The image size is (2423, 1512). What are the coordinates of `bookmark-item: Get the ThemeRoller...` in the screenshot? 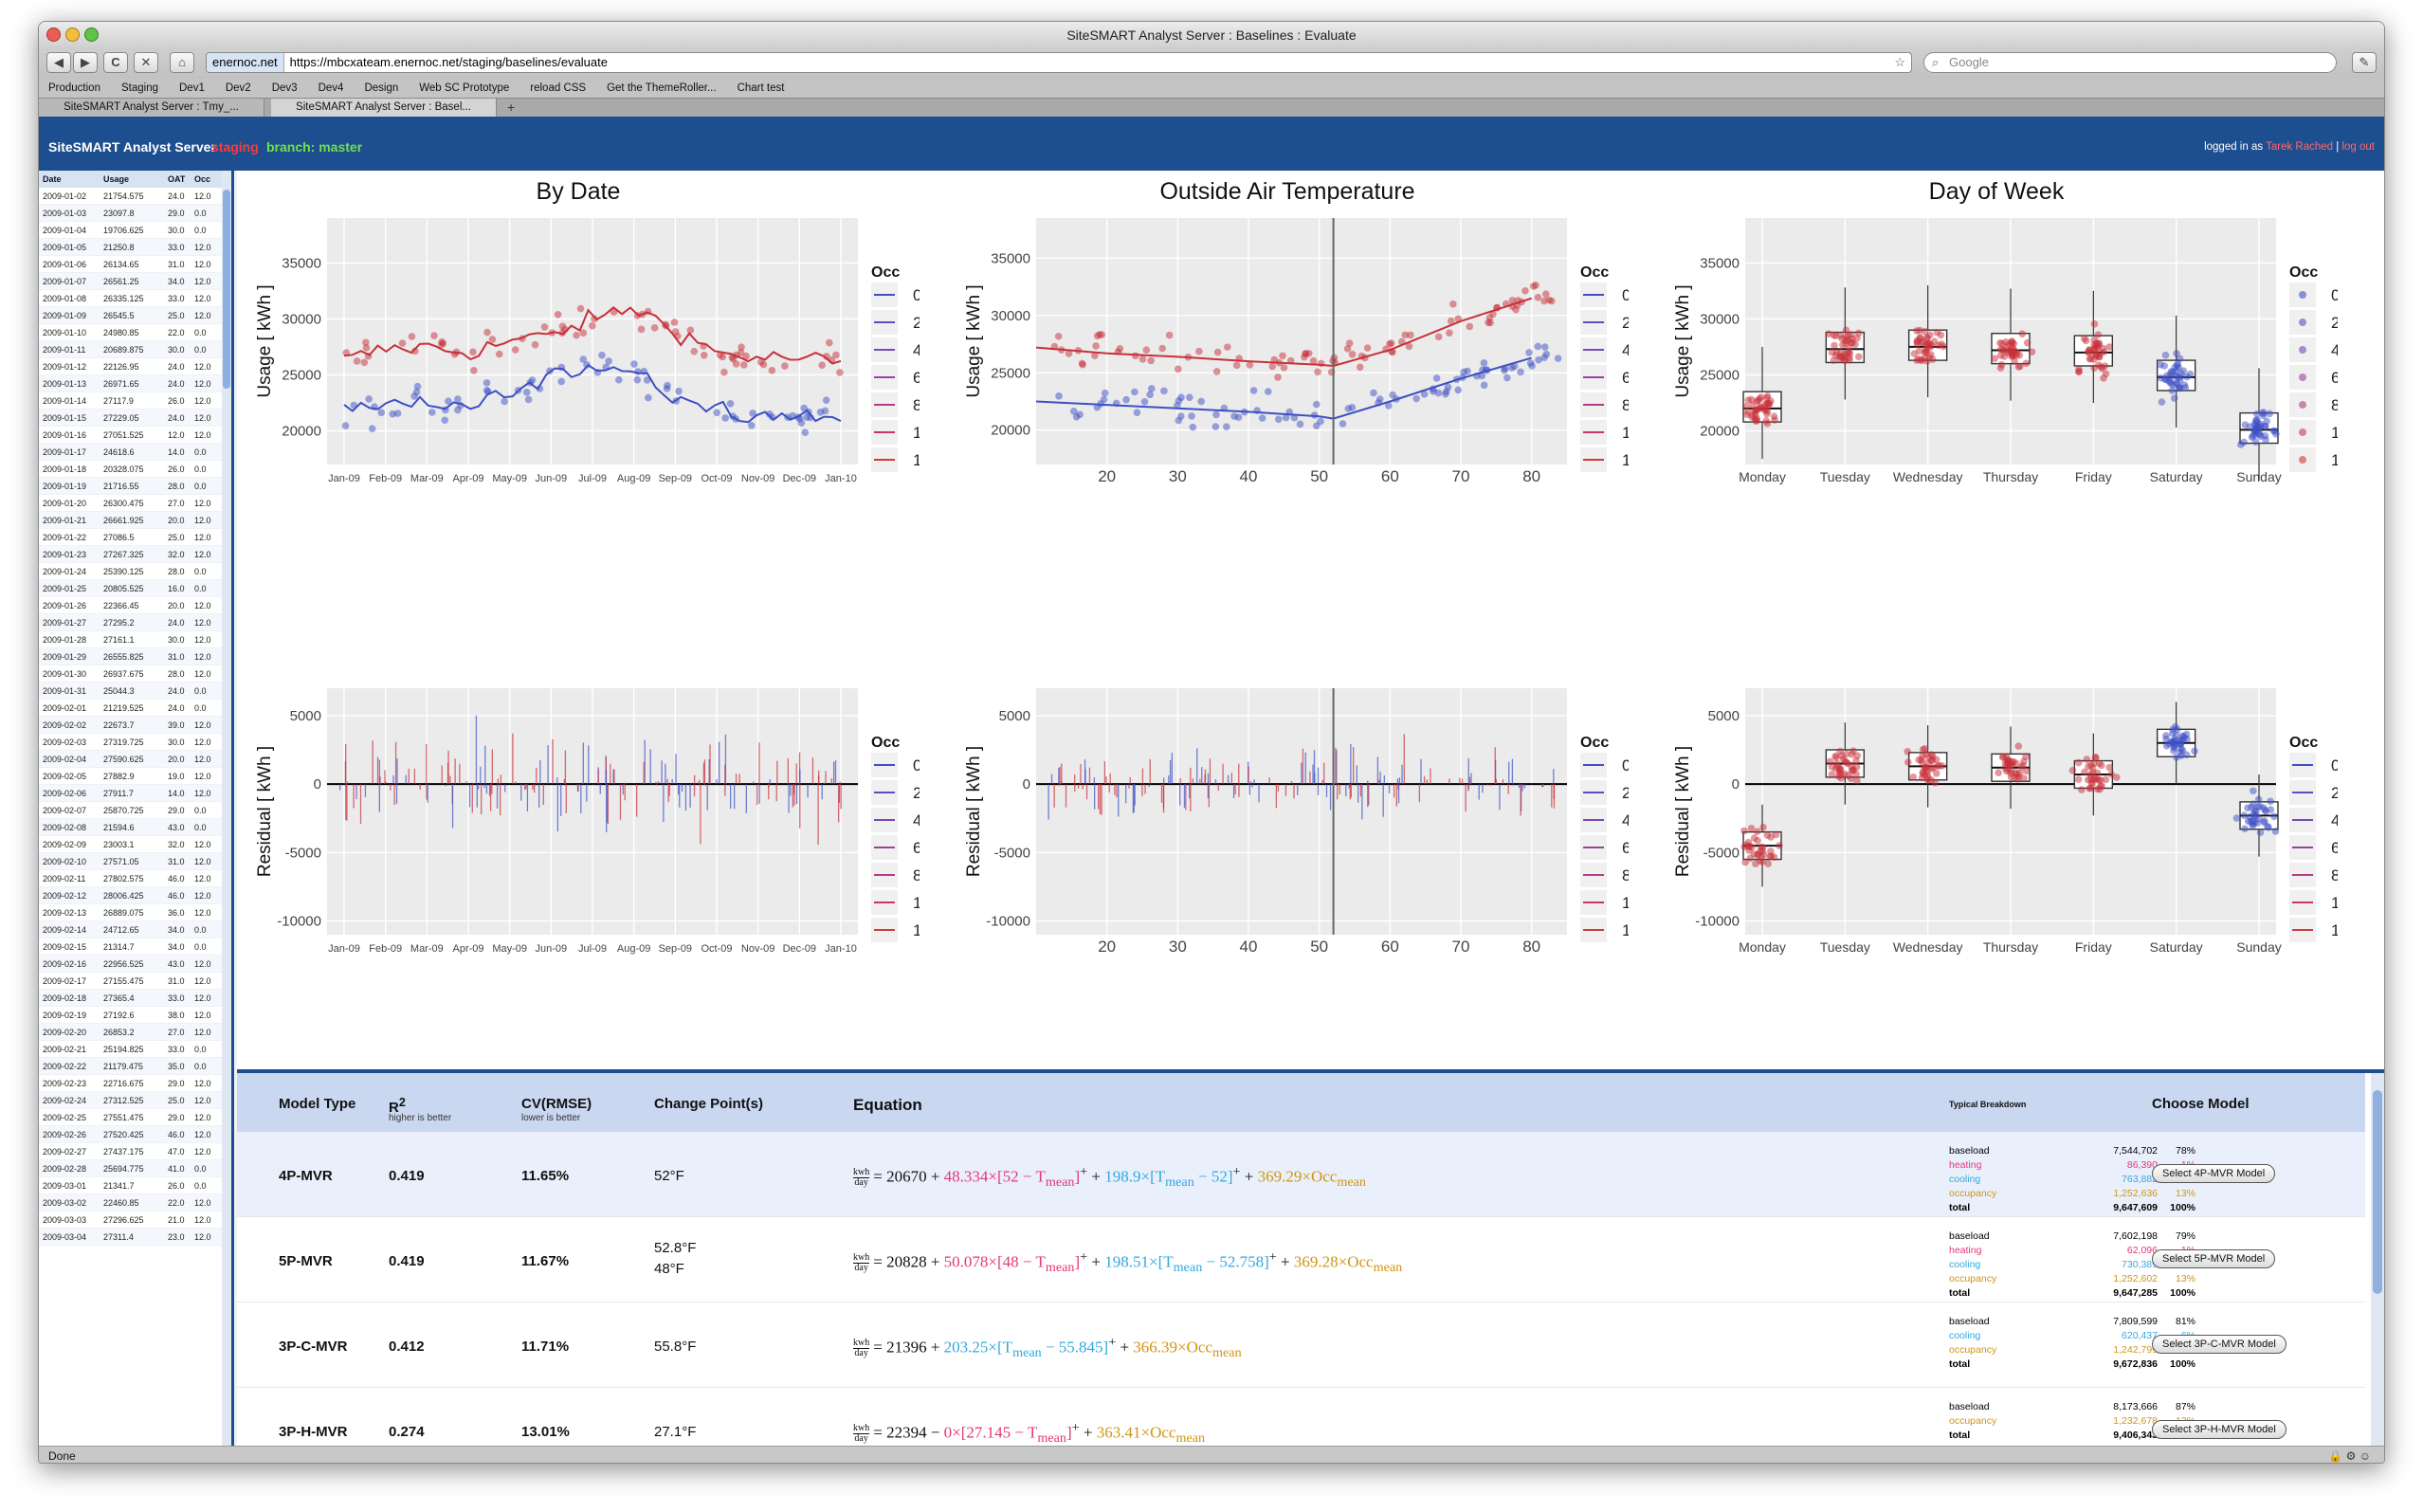 It's located at (662, 88).